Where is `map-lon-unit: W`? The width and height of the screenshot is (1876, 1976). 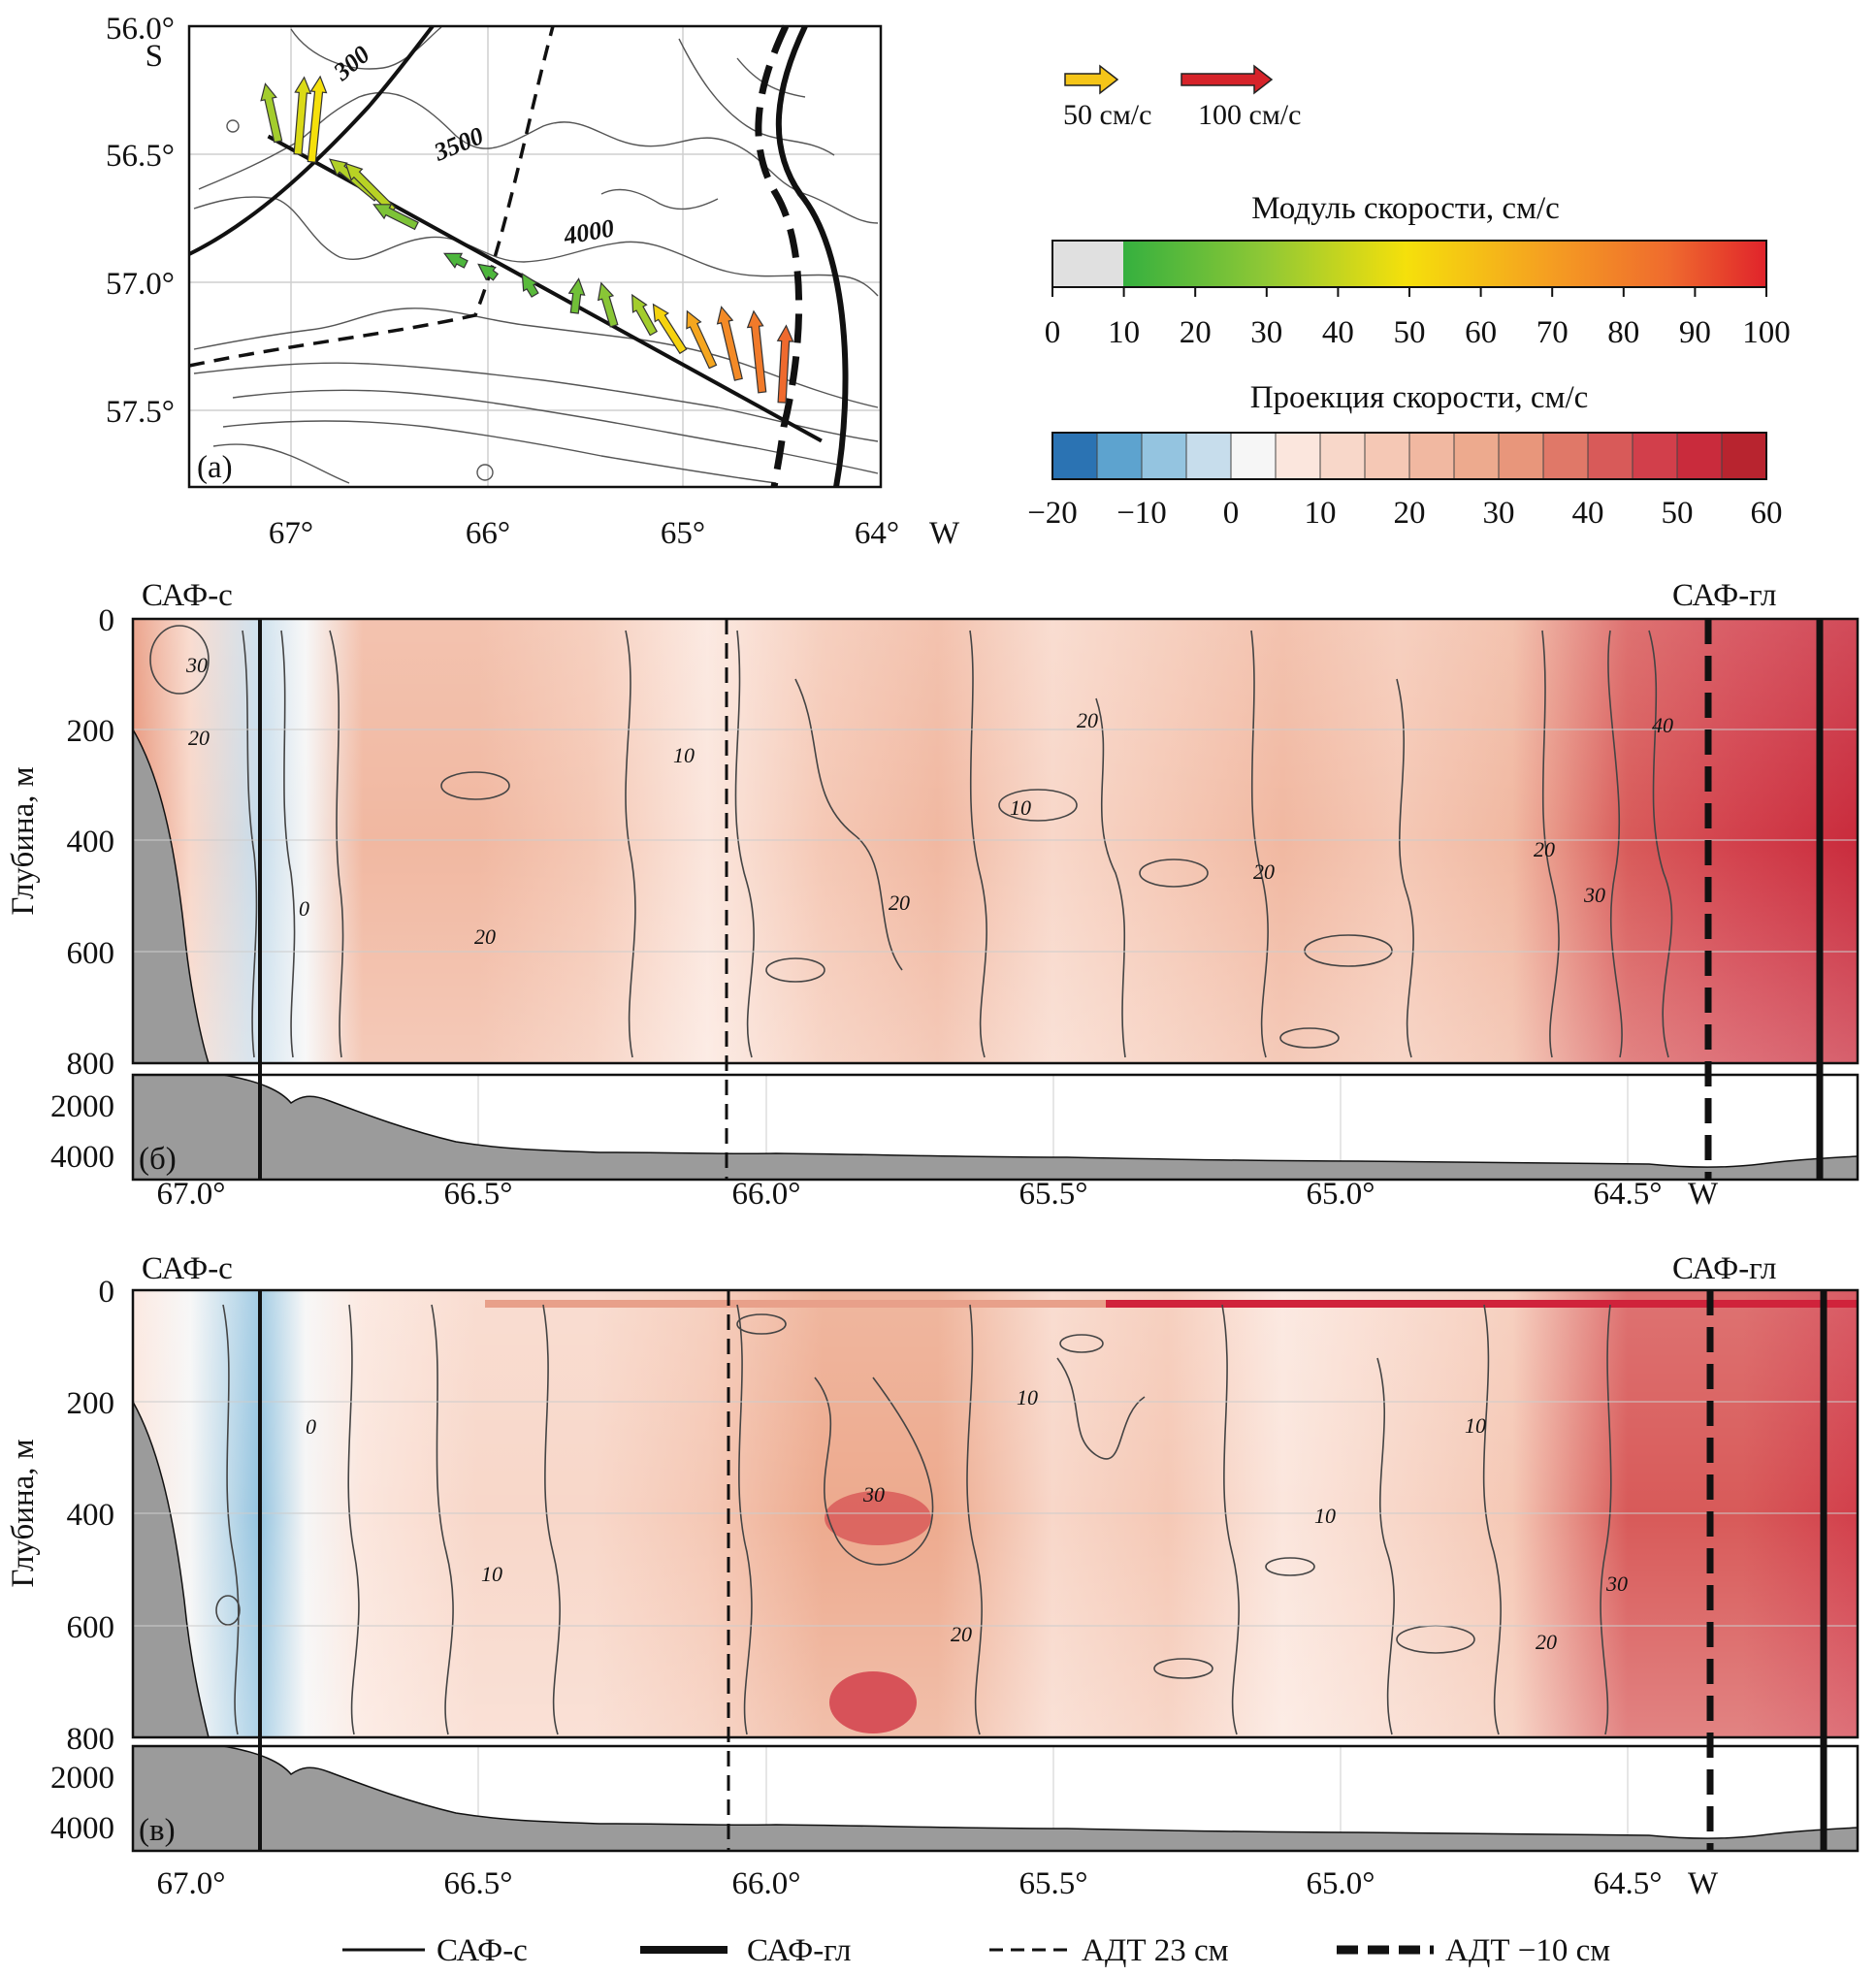
map-lon-unit: W is located at coordinates (944, 533).